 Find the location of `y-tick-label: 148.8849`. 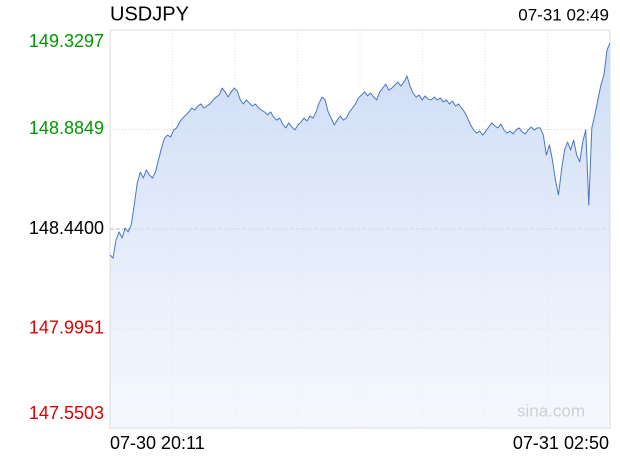

y-tick-label: 148.8849 is located at coordinates (66, 128).